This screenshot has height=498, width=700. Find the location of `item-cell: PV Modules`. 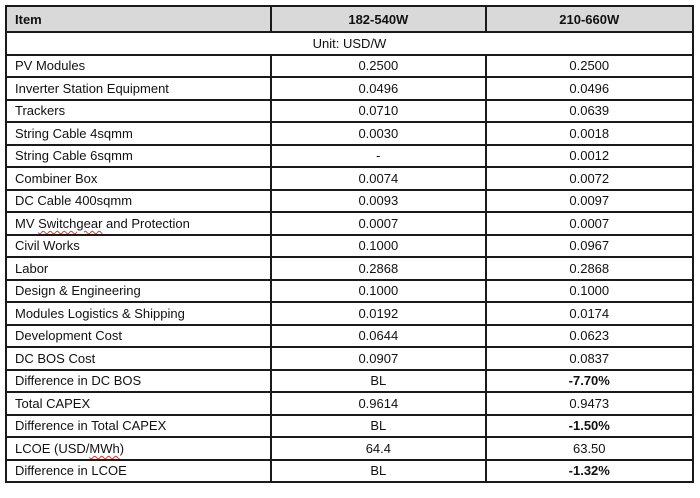

item-cell: PV Modules is located at coordinates (138, 65).